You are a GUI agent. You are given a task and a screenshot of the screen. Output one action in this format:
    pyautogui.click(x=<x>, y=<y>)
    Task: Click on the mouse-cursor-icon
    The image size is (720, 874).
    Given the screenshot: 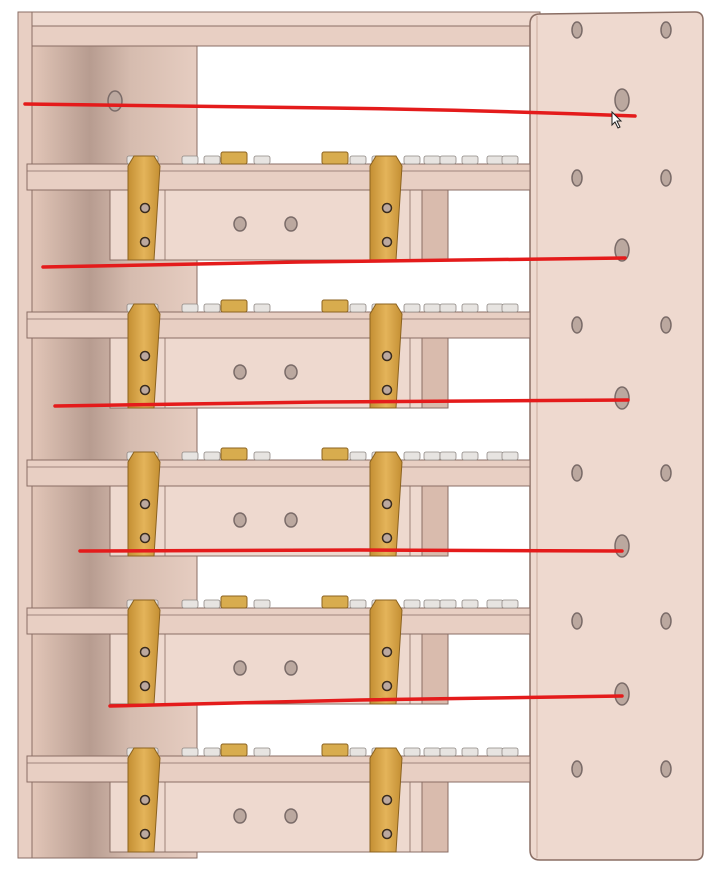 What is the action you would take?
    pyautogui.click(x=617, y=119)
    